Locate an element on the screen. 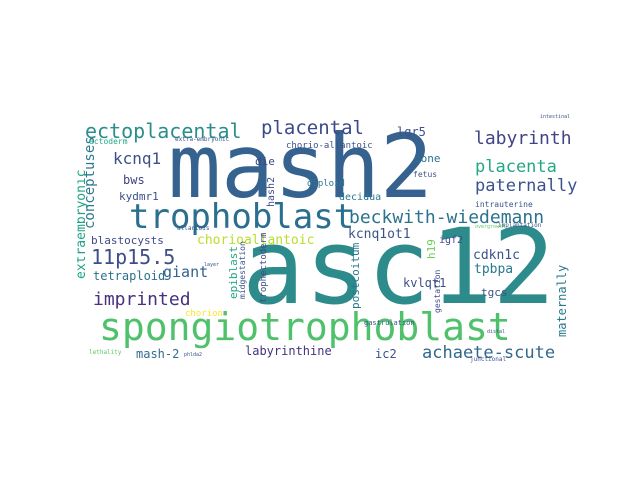 This screenshot has height=480, width=640. word-kcnq1ot1: kcnq1ot1 is located at coordinates (379, 234).